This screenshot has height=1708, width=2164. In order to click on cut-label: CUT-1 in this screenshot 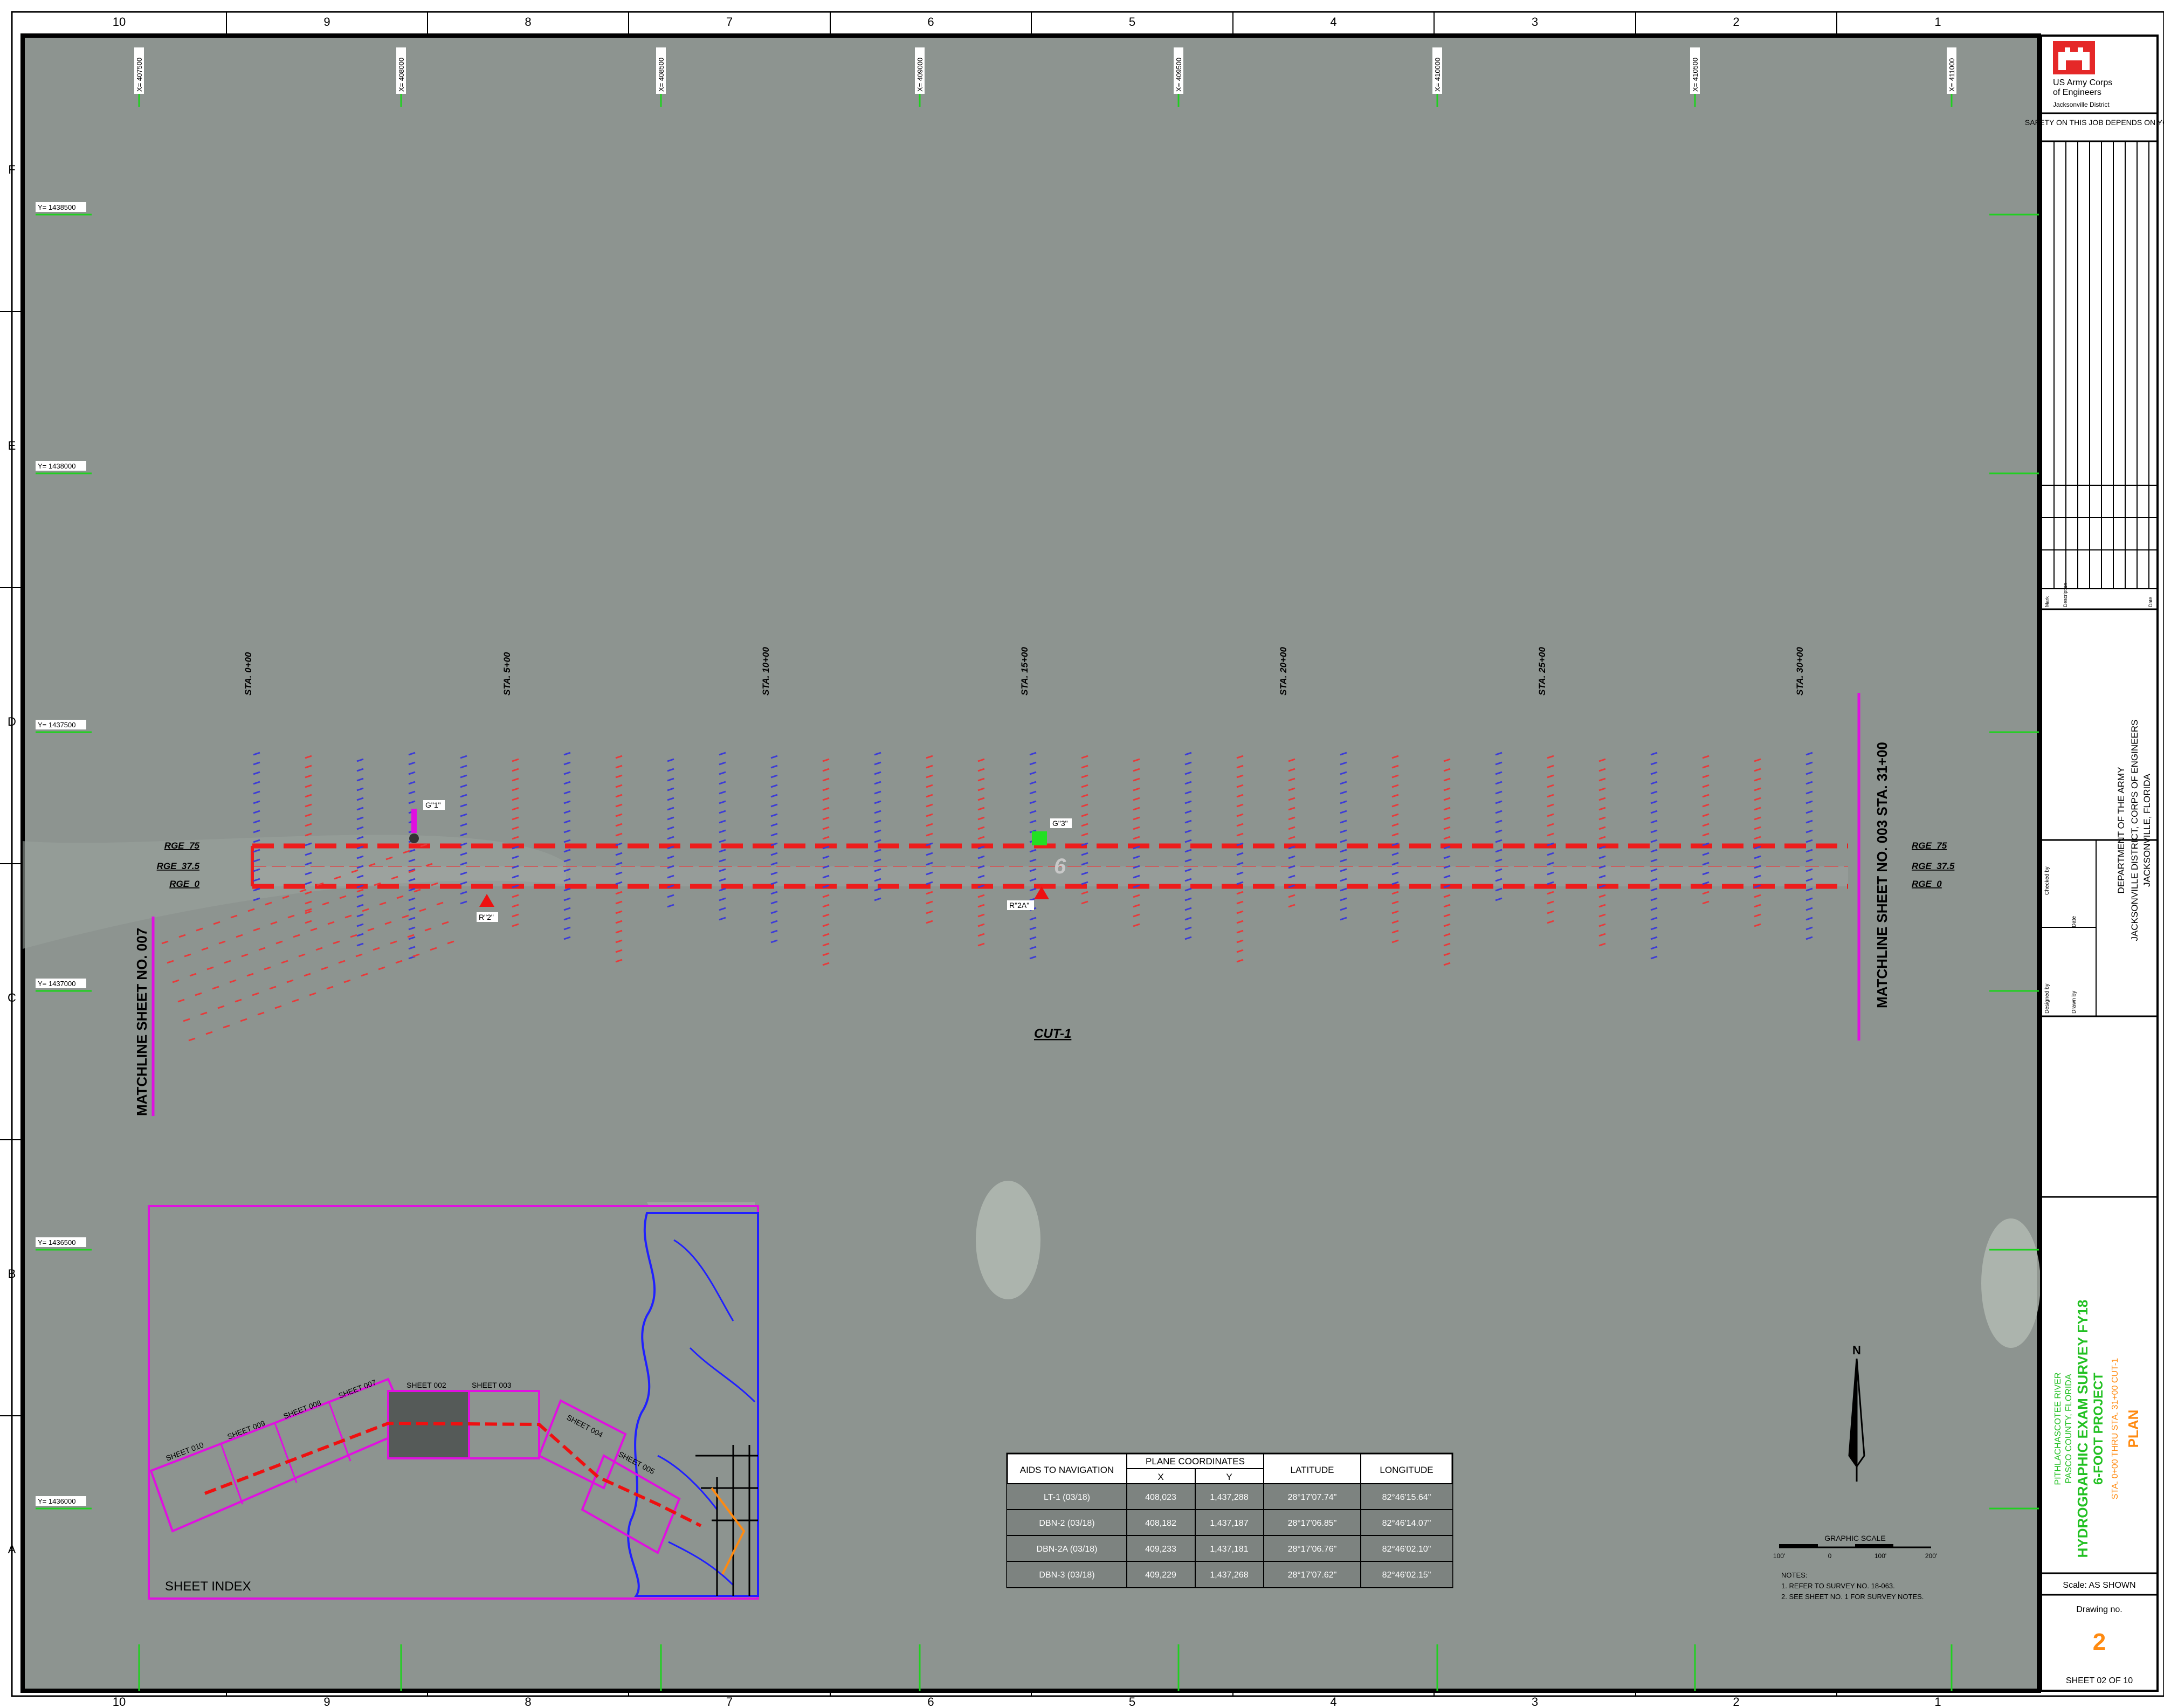, I will do `click(1053, 1034)`.